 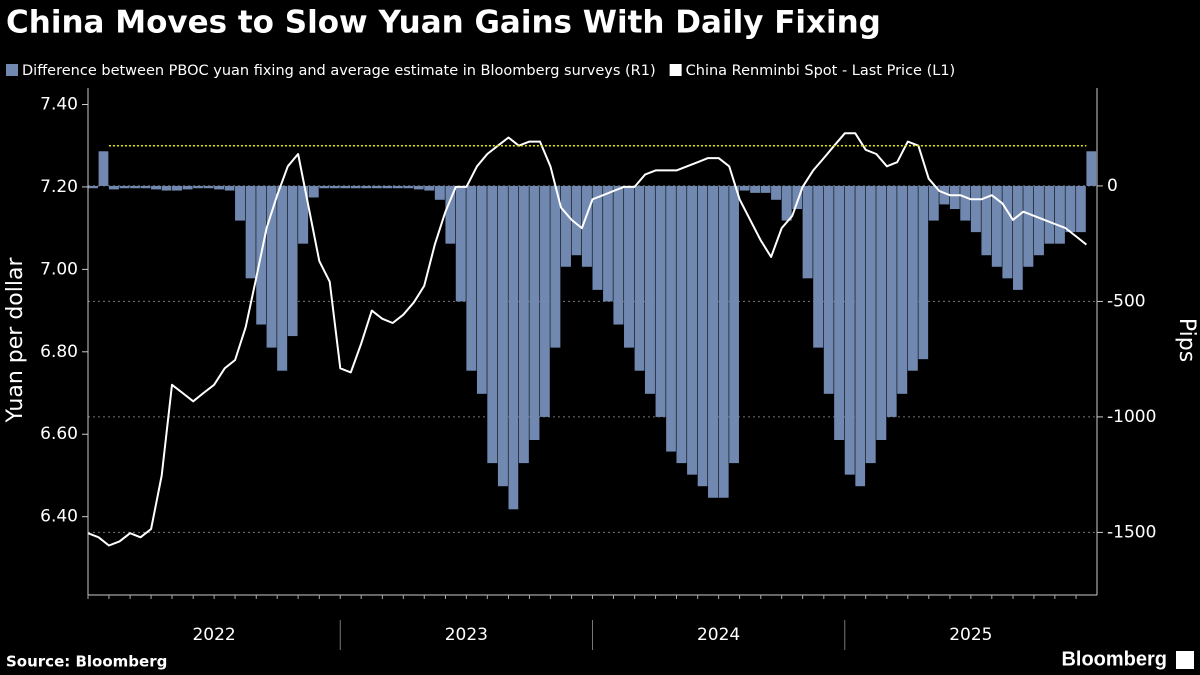 I want to click on y-tick-label: 7.40, so click(x=59, y=104).